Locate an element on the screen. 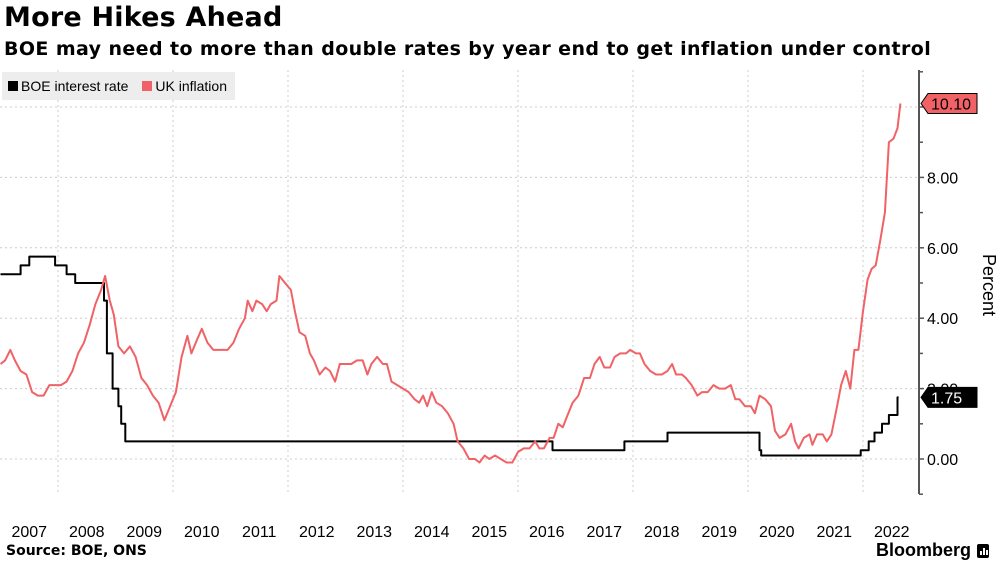  x-tick-label: 2018 is located at coordinates (662, 532).